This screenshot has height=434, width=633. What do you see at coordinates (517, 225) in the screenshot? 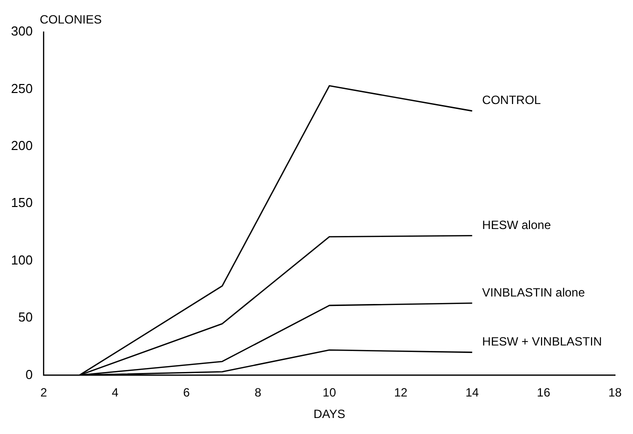
I see `series-label: HESW alone` at bounding box center [517, 225].